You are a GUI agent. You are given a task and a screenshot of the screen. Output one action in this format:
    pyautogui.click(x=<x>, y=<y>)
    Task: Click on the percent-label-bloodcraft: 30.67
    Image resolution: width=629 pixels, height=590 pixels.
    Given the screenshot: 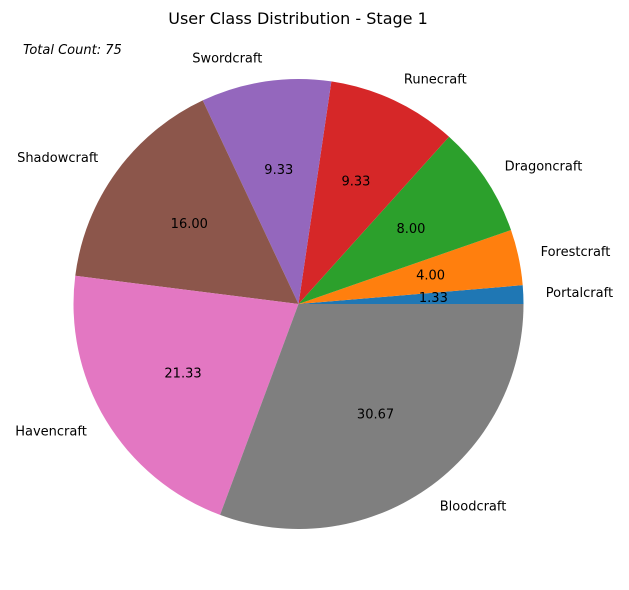 What is the action you would take?
    pyautogui.click(x=375, y=414)
    